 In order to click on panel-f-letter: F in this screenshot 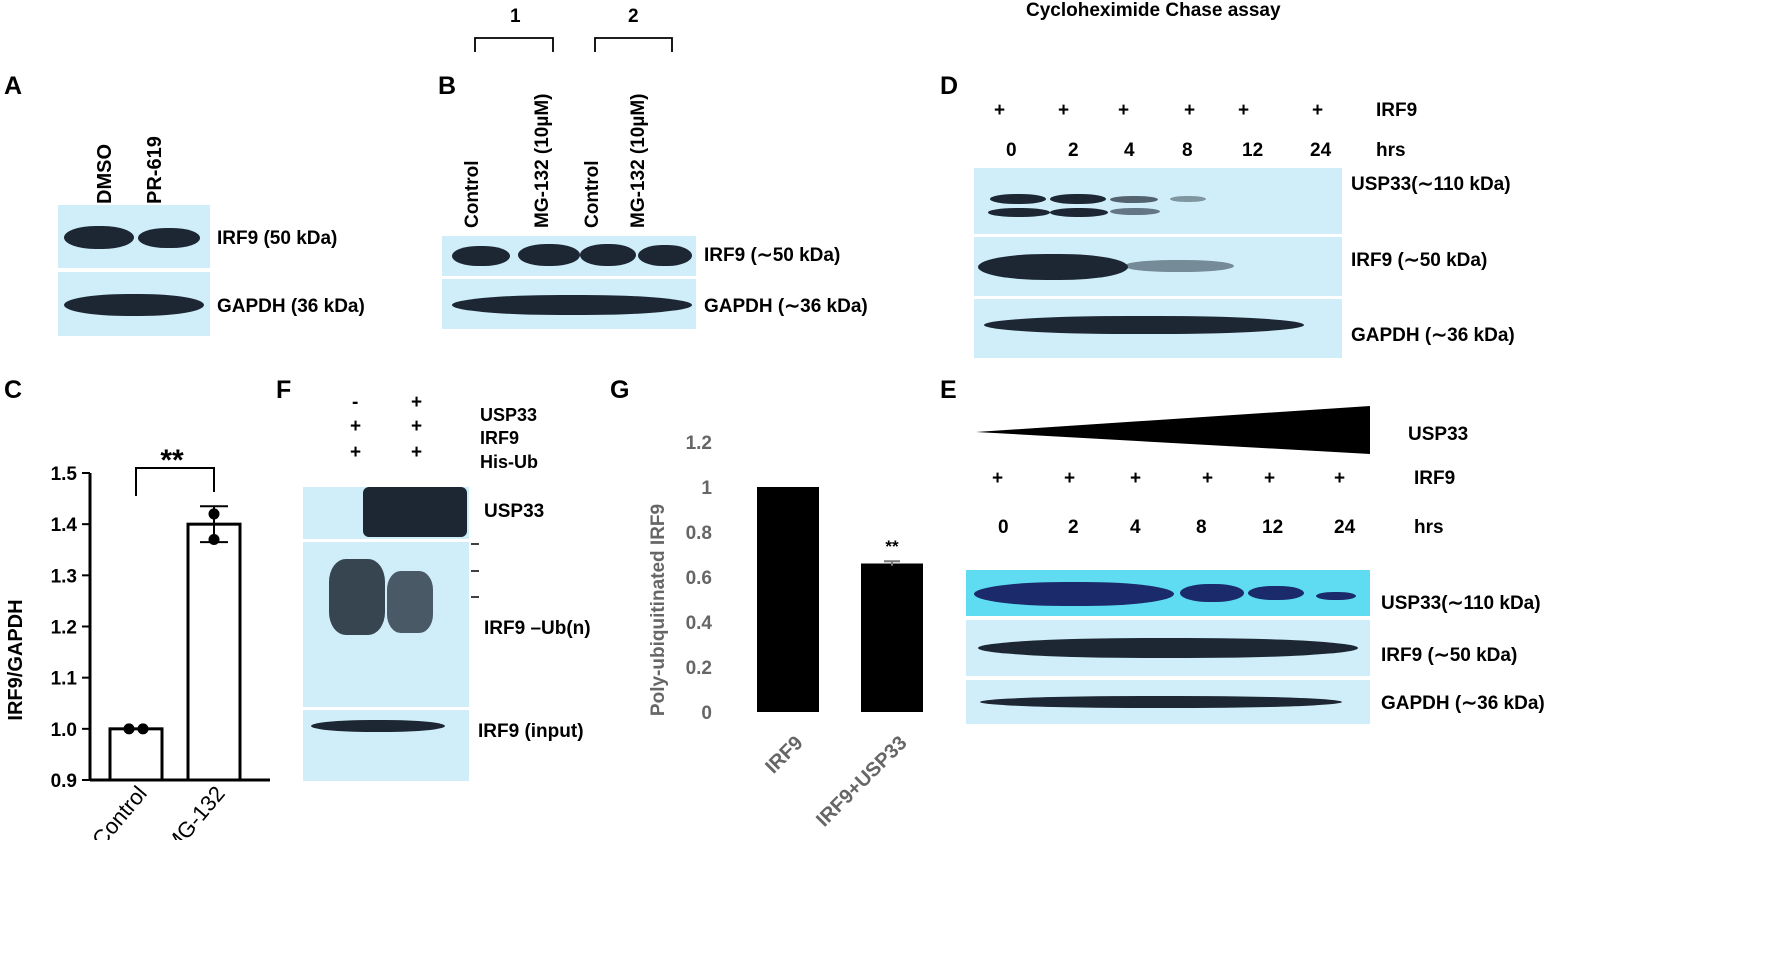, I will do `click(284, 390)`.